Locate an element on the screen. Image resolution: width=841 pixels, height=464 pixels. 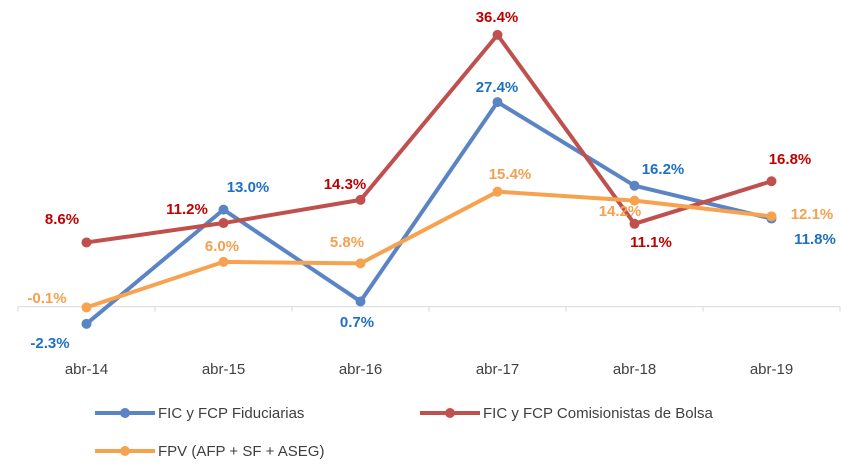
data-label: 12.1% is located at coordinates (812, 214).